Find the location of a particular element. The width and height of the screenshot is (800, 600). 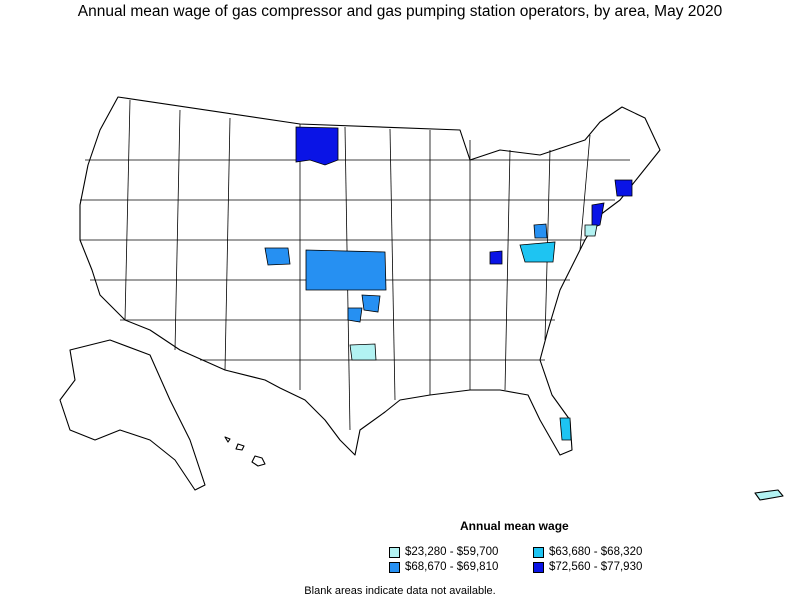

hawaii-islands is located at coordinates (245, 451).